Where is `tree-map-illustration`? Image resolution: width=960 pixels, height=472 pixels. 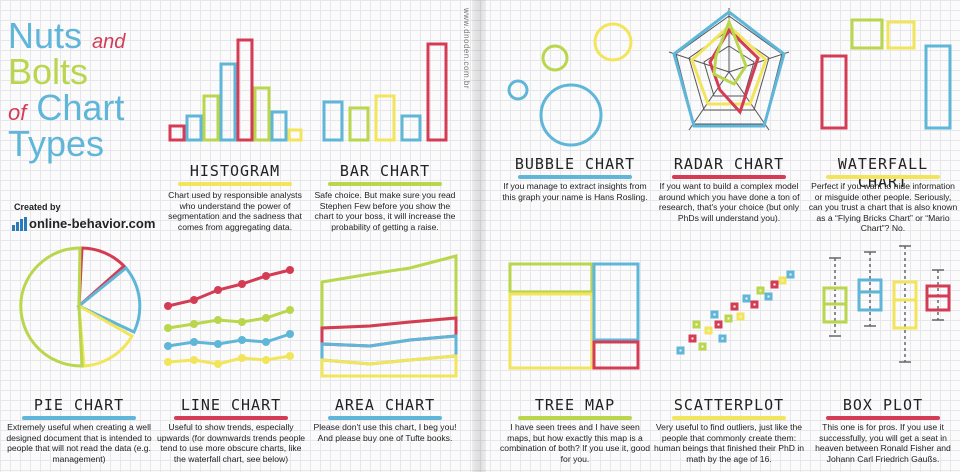 tree-map-illustration is located at coordinates (574, 316).